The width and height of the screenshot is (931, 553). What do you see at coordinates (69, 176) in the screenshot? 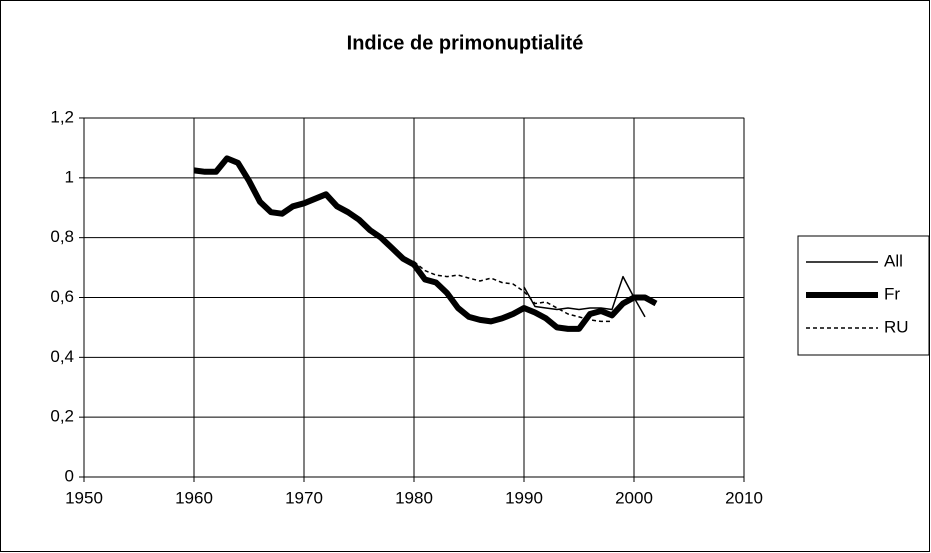
I see `y-tick-label: 1` at bounding box center [69, 176].